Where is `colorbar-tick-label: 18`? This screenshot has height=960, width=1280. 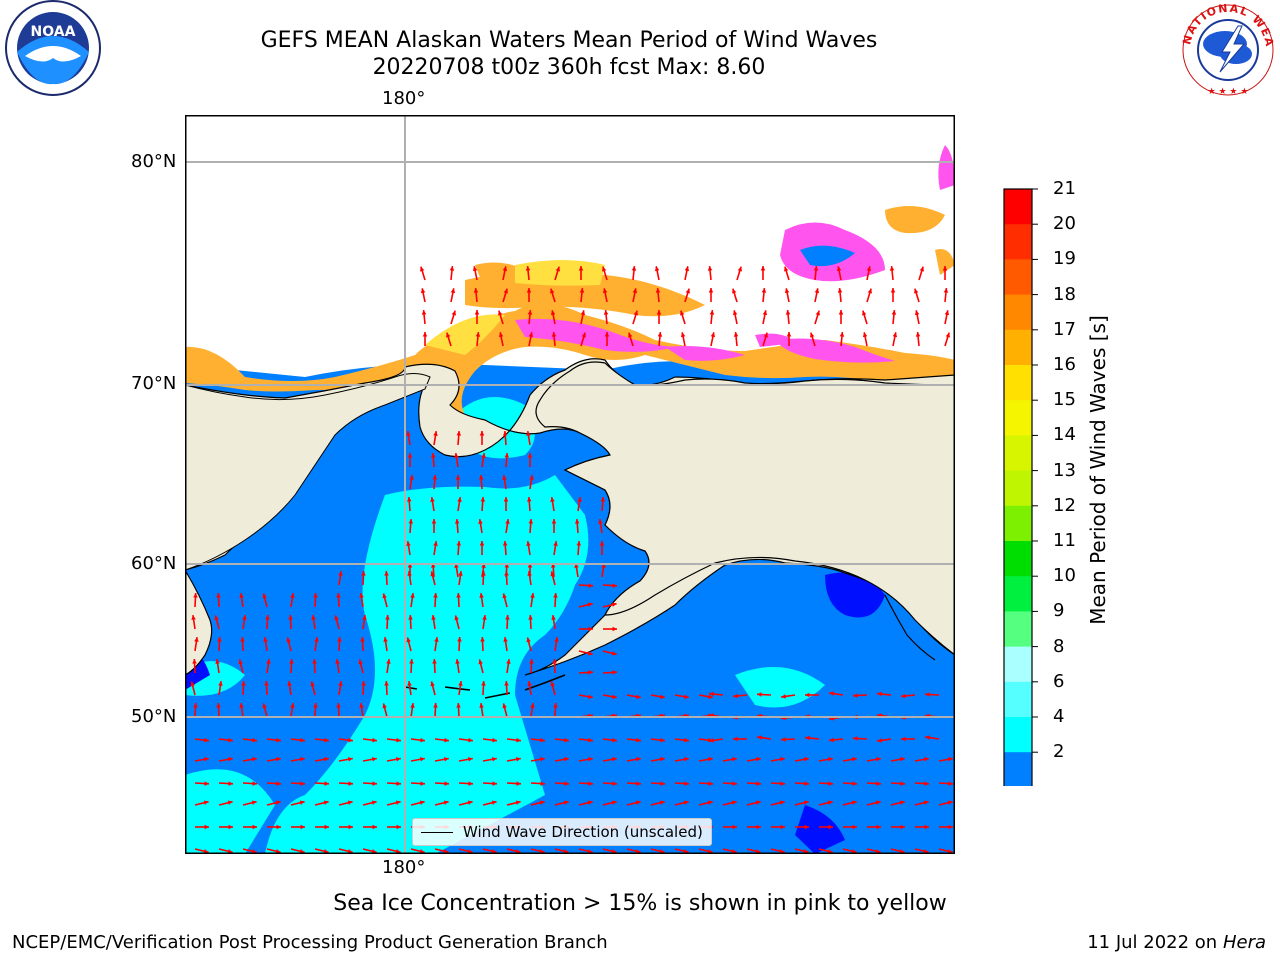
colorbar-tick-label: 18 is located at coordinates (1064, 294).